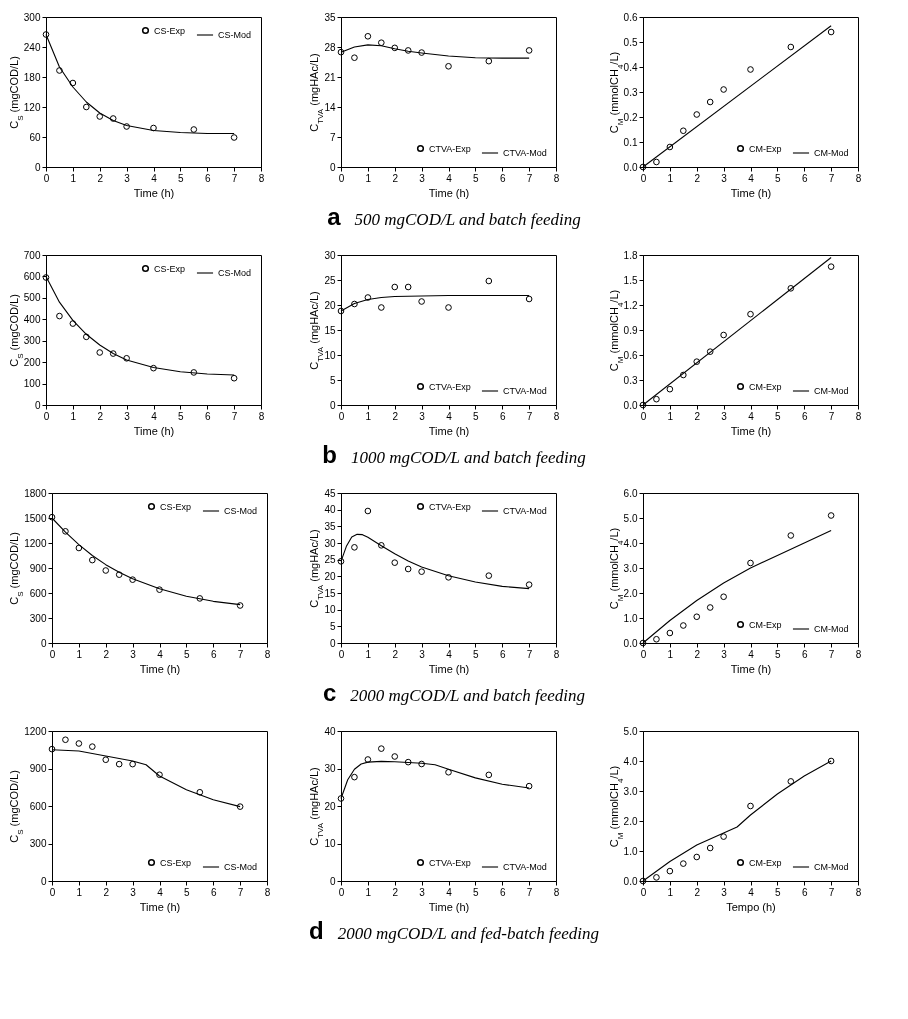 The image size is (908, 1019). Describe the element at coordinates (630, 280) in the screenshot. I see `y-tick-label: 1.5` at that location.